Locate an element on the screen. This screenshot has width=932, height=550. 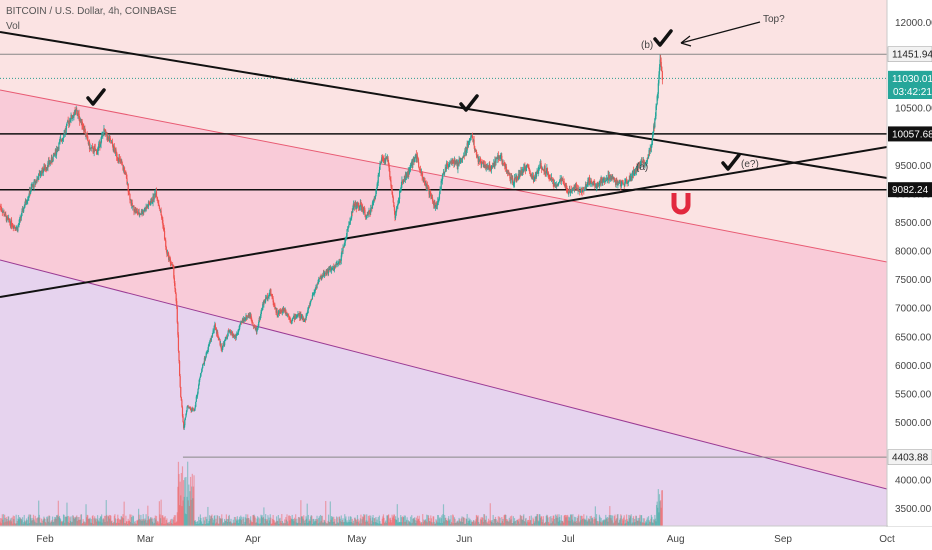
x-tick-label: Apr is located at coordinates (253, 539).